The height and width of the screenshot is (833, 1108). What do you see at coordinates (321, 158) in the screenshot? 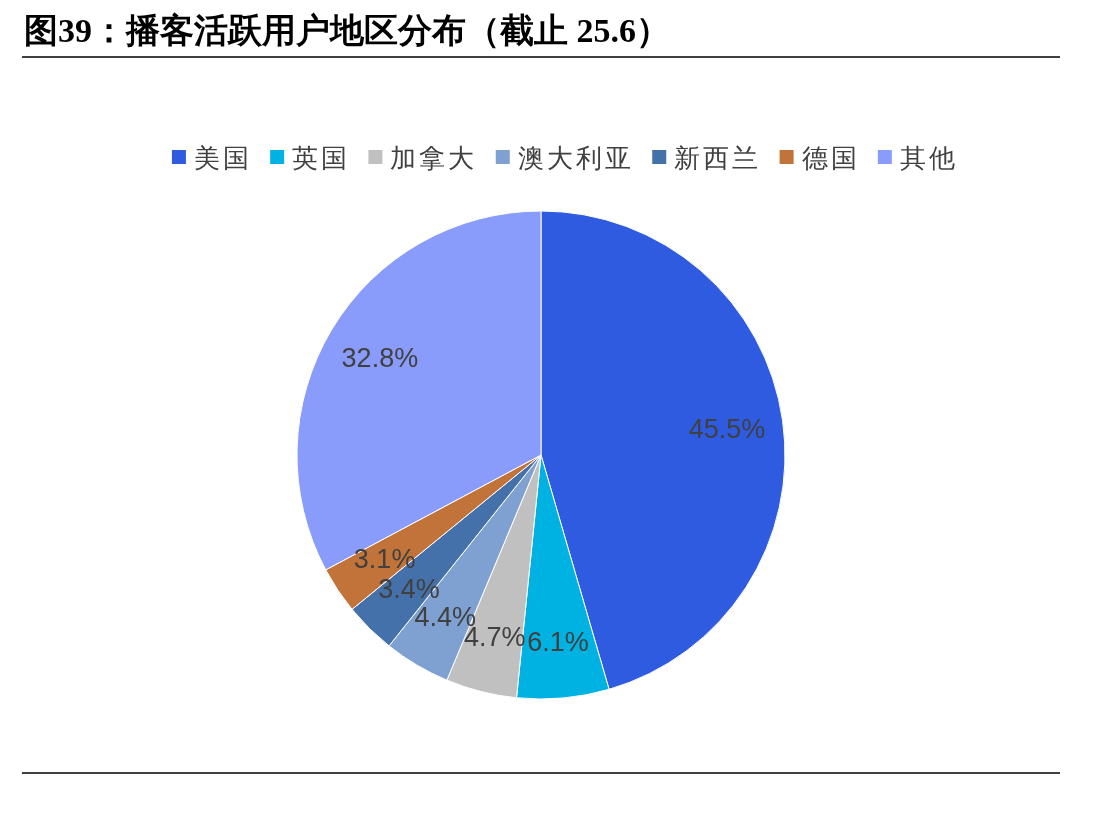
I see `legend-label: 英国` at bounding box center [321, 158].